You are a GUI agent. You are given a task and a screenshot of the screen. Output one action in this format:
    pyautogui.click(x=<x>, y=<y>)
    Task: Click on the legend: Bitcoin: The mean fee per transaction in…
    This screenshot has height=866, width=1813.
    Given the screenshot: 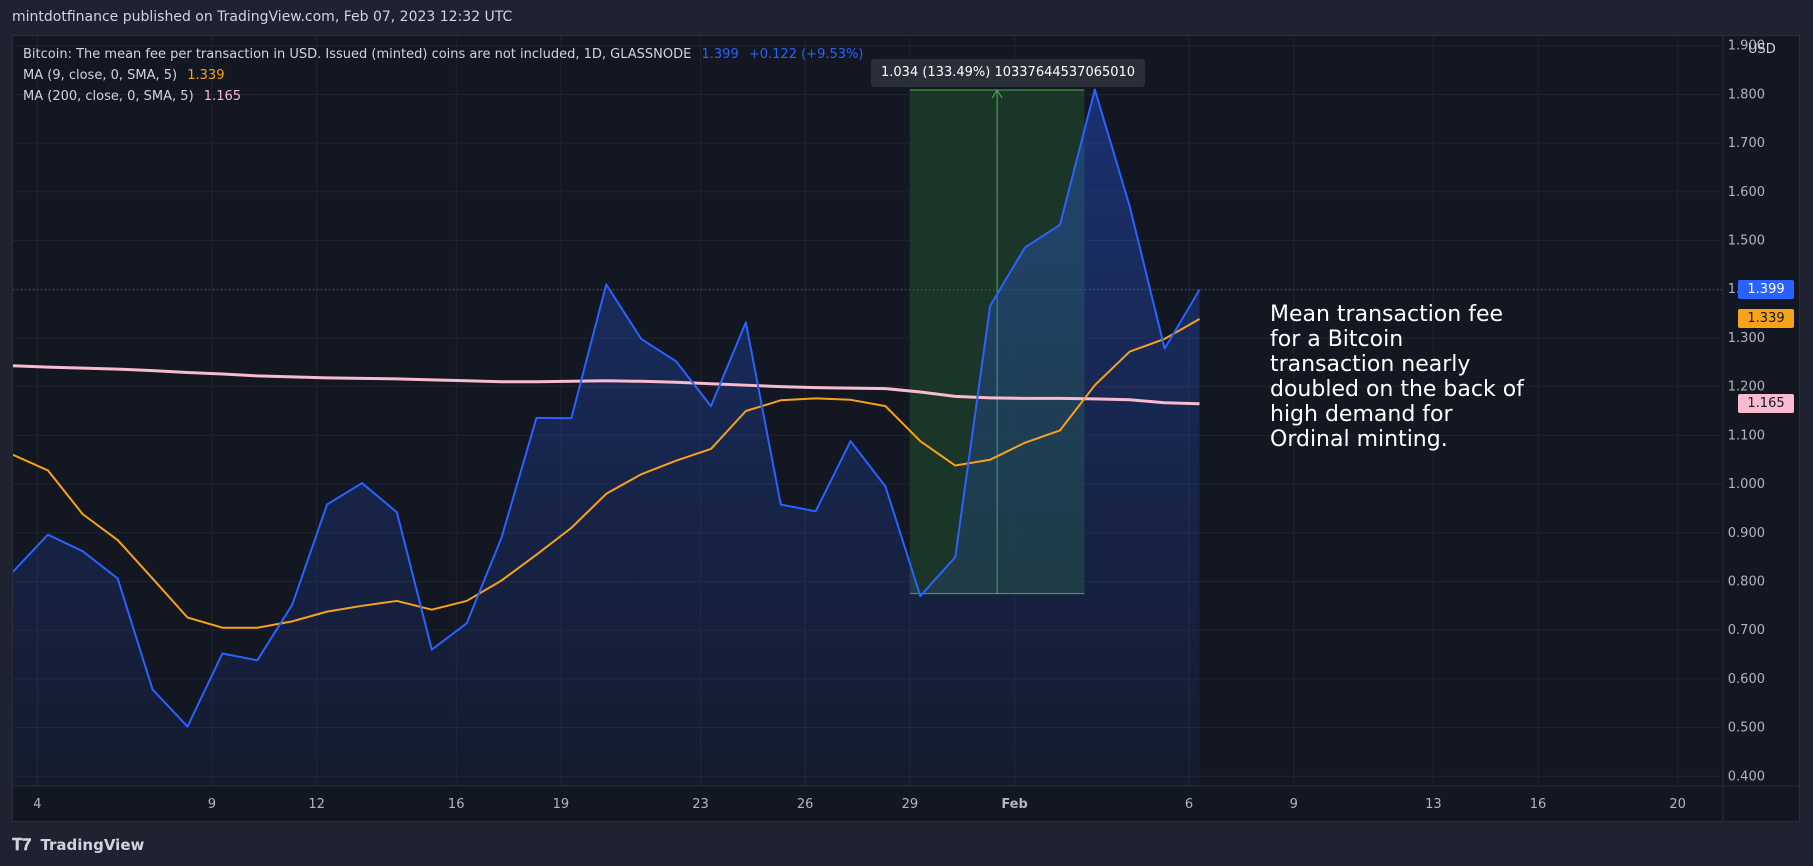 What is the action you would take?
    pyautogui.click(x=443, y=75)
    